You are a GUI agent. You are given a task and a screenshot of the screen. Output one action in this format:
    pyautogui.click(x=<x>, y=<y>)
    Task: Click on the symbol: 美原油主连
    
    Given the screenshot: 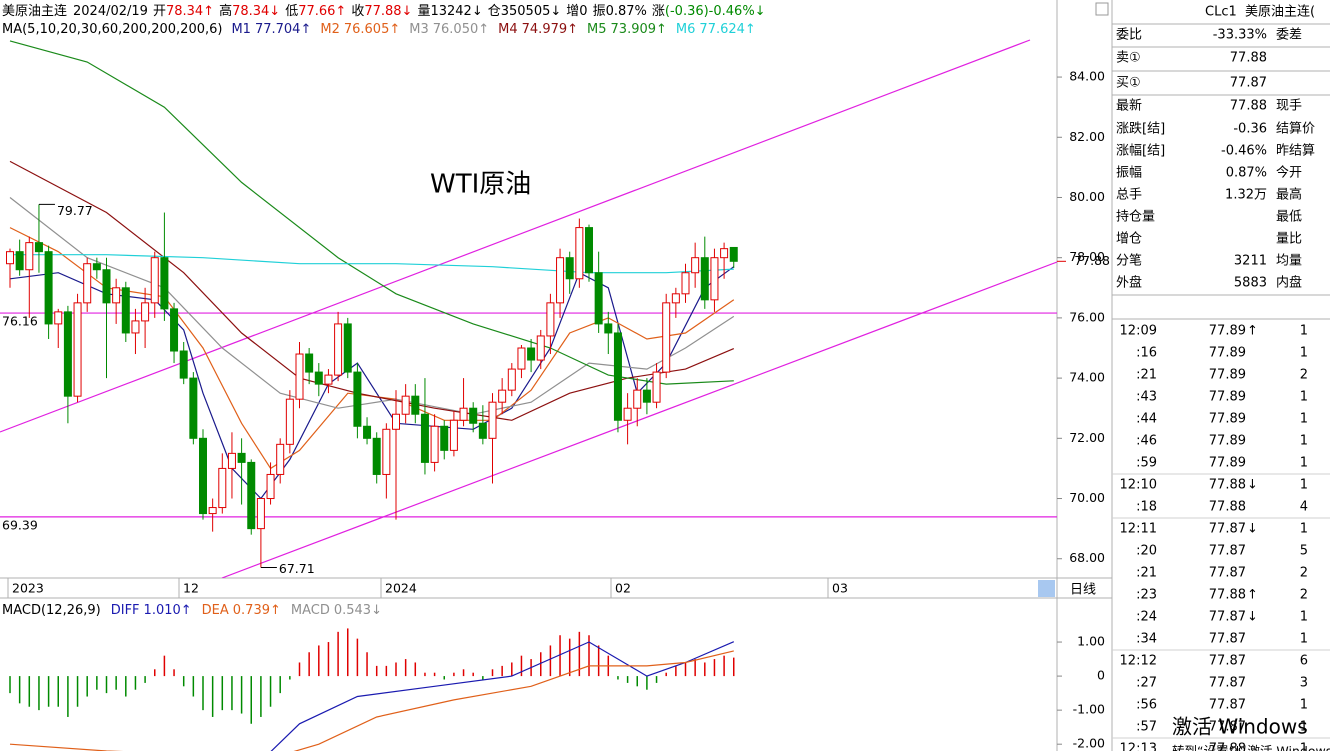 What is the action you would take?
    pyautogui.click(x=34, y=11)
    